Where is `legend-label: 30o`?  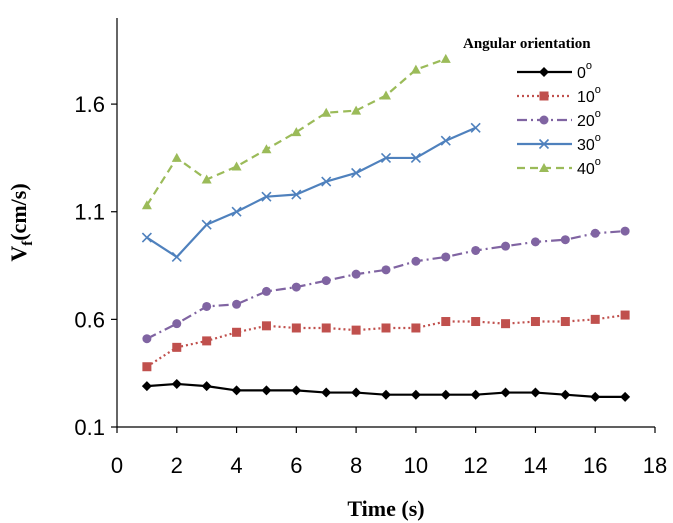 legend-label: 30o is located at coordinates (589, 143).